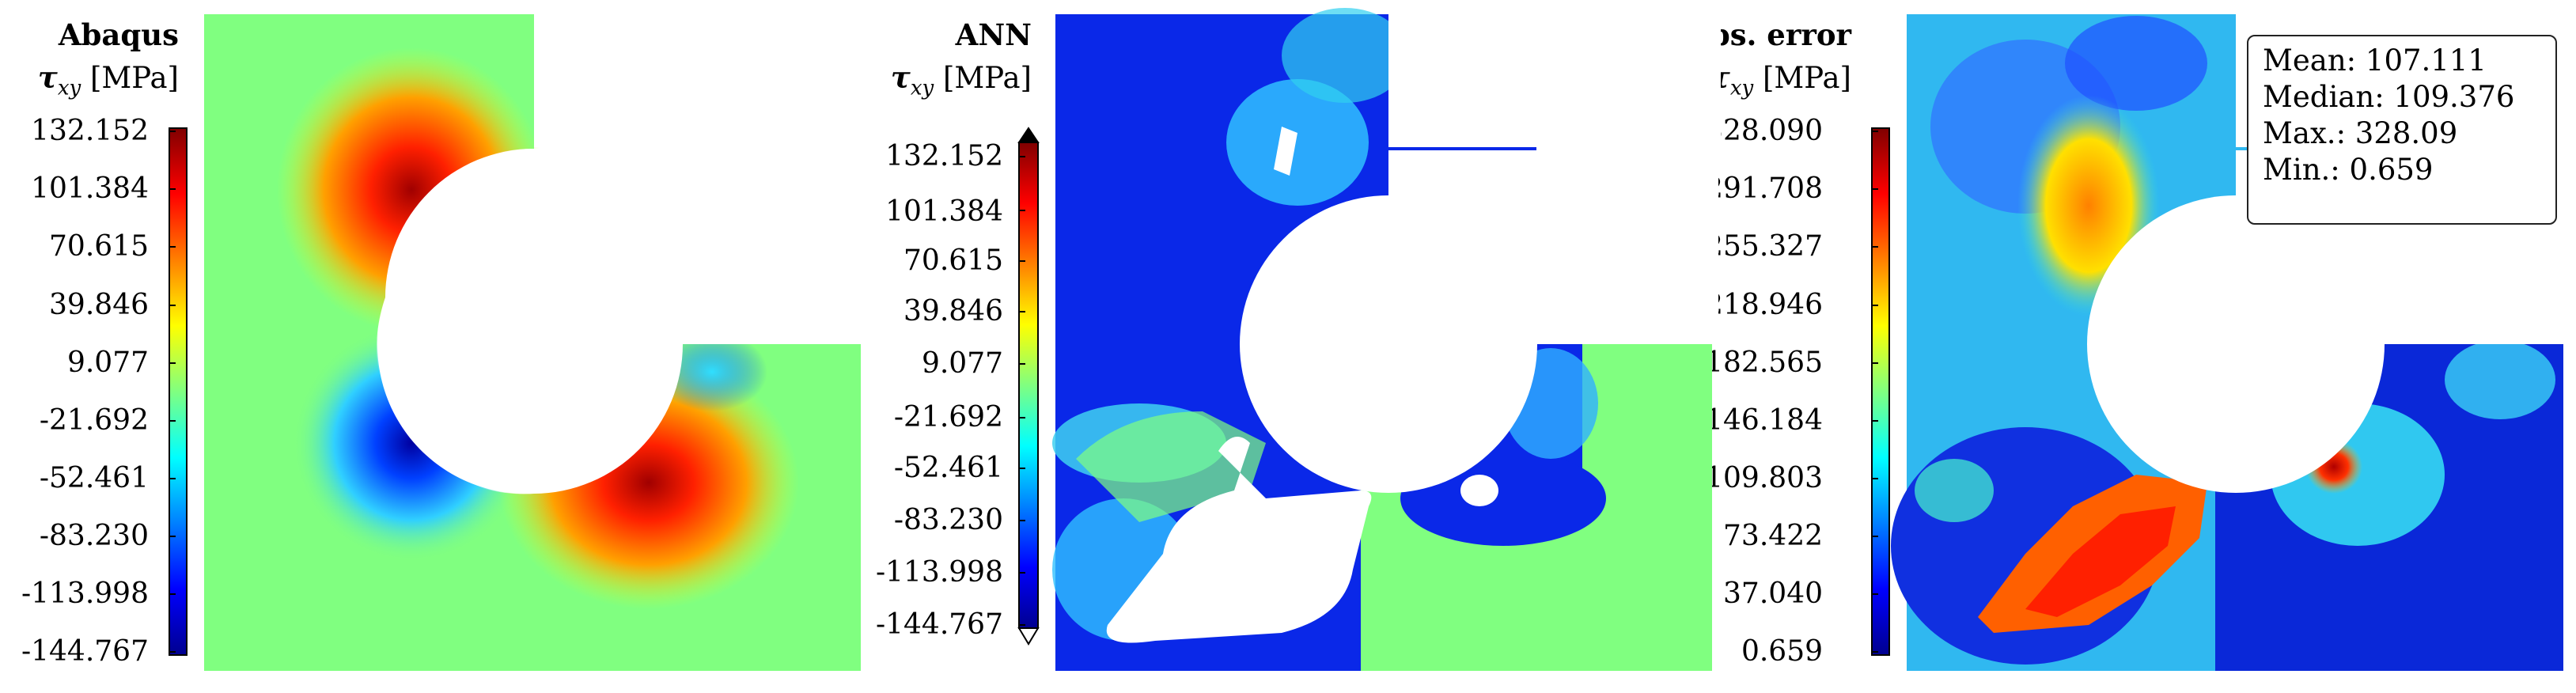 Image resolution: width=2576 pixels, height=693 pixels. What do you see at coordinates (118, 34) in the screenshot?
I see `abaqus-panel-title: Abaqus` at bounding box center [118, 34].